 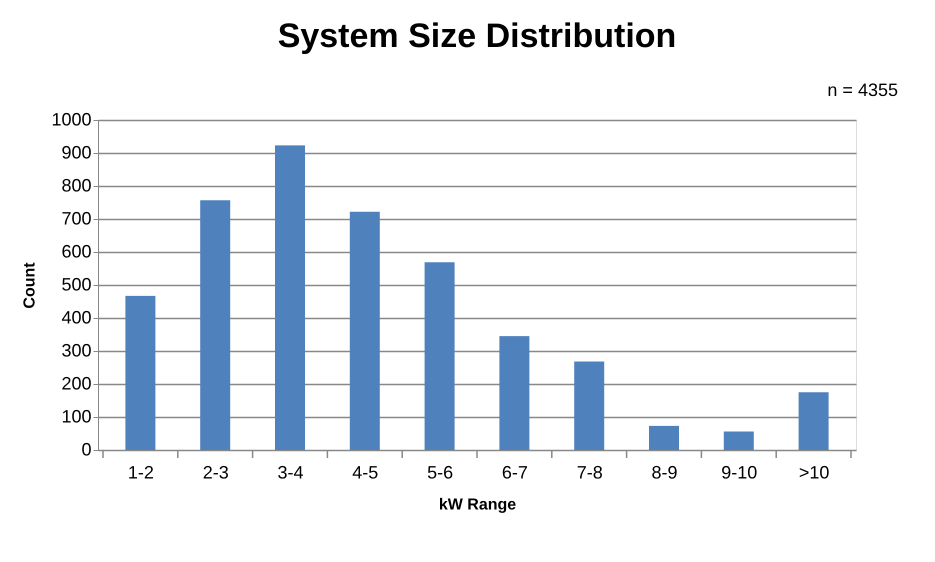 What do you see at coordinates (76, 416) in the screenshot?
I see `y-tick-label: 100` at bounding box center [76, 416].